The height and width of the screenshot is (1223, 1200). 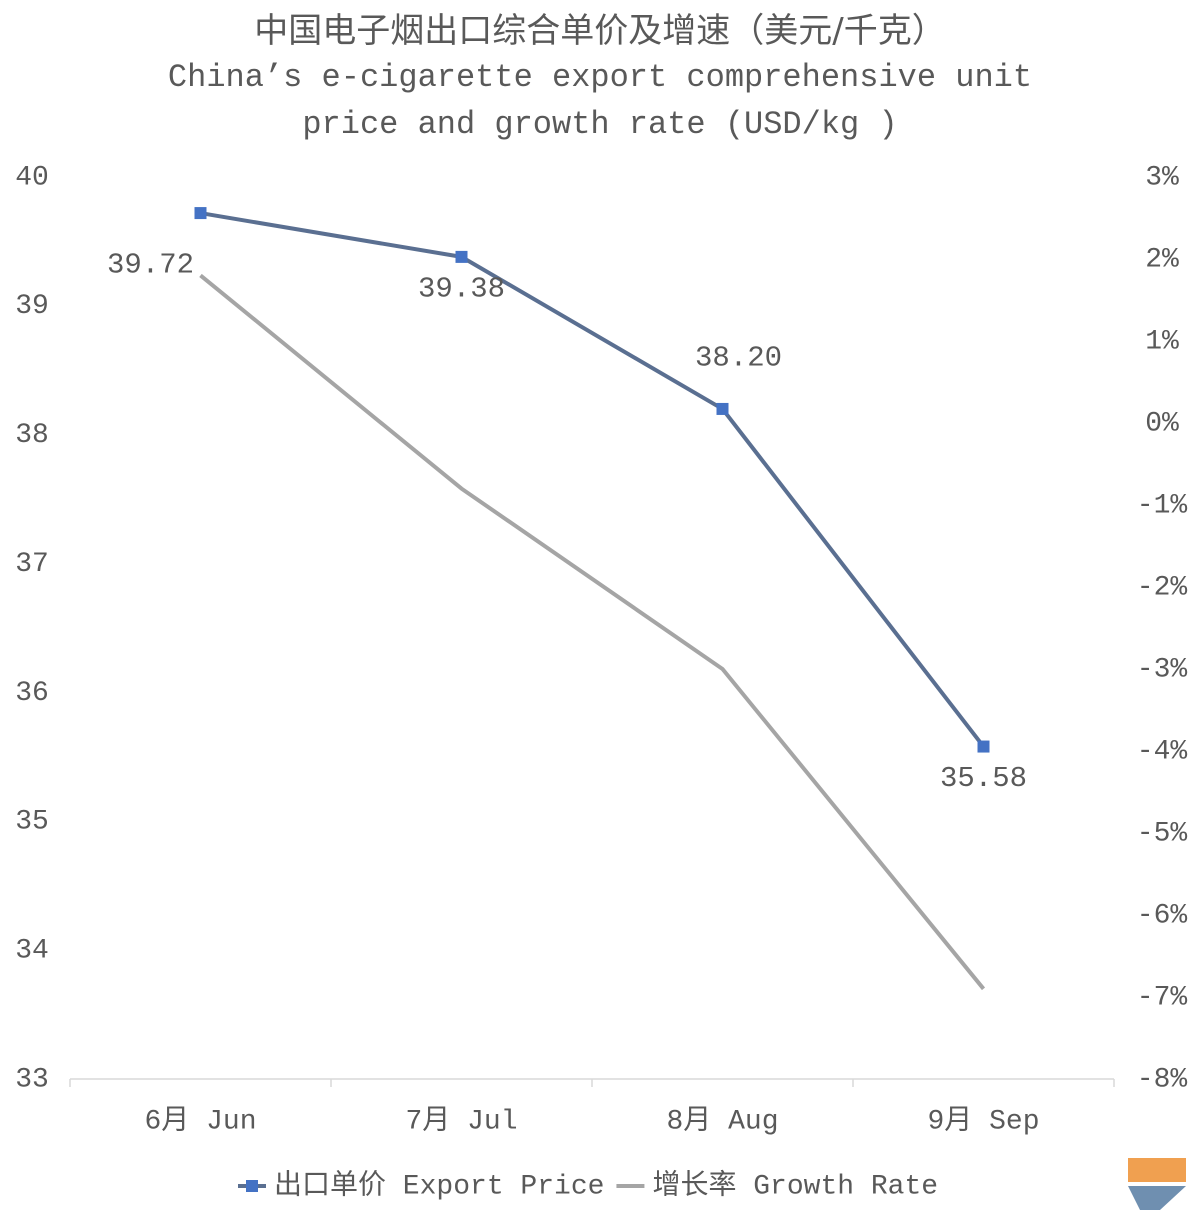 I want to click on y2-tick-label: 1%, so click(x=1162, y=341).